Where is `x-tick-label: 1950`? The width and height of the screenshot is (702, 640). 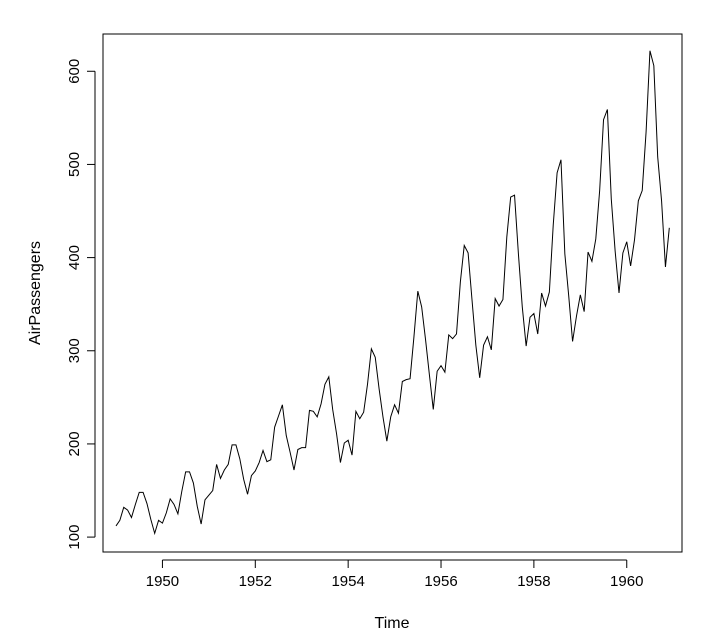 x-tick-label: 1950 is located at coordinates (162, 581).